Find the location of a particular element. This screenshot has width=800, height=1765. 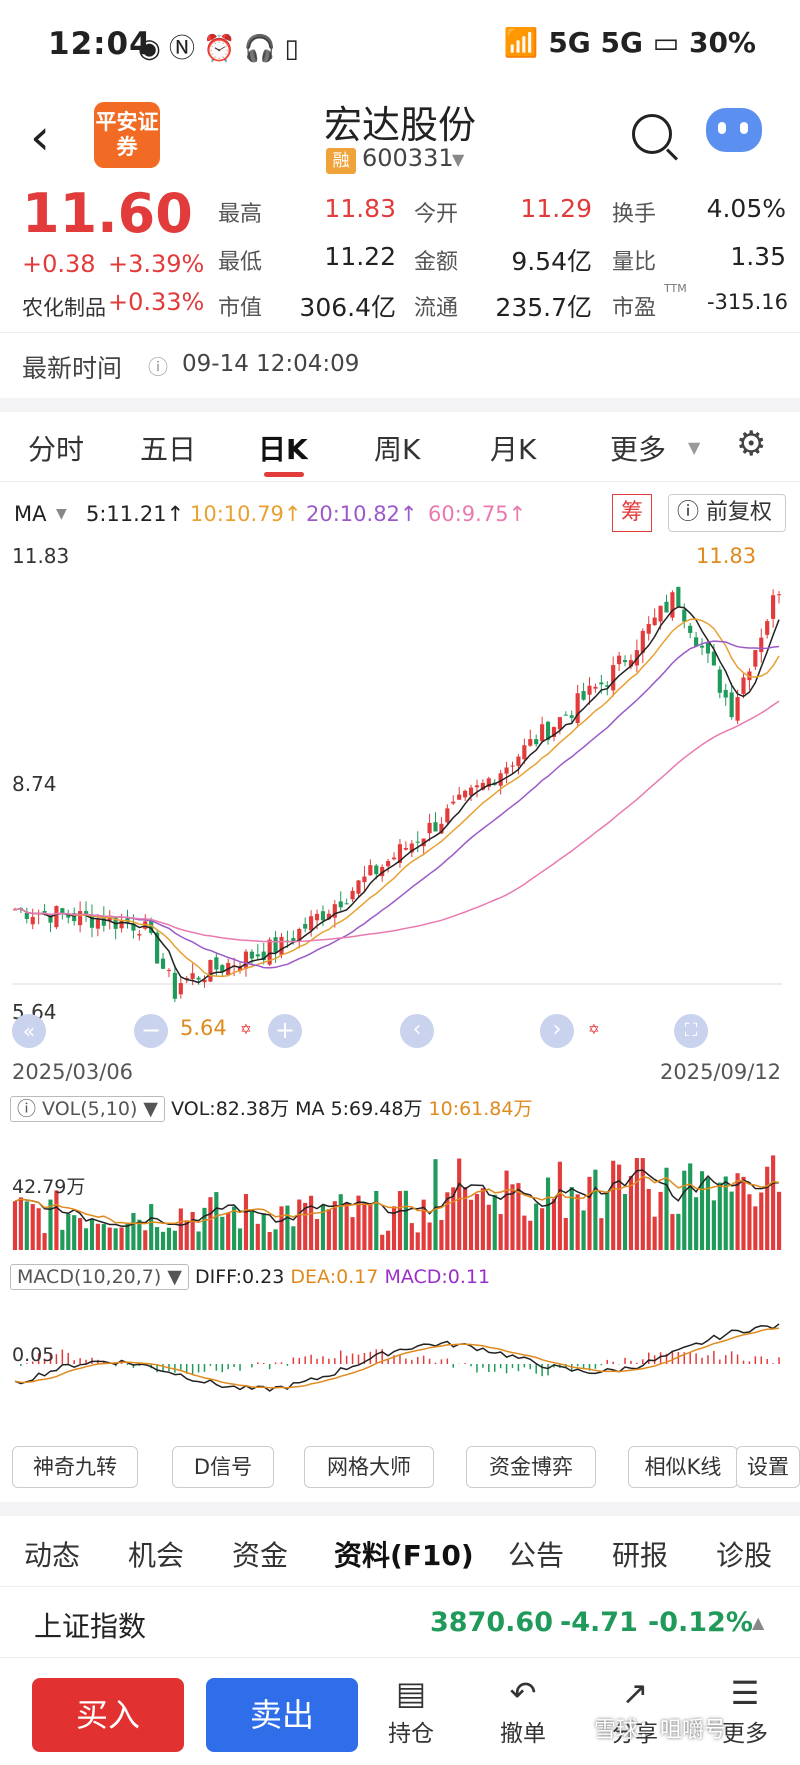

macd-indicator-button: MACD(10,20,7) ▼ is located at coordinates (99, 1277).